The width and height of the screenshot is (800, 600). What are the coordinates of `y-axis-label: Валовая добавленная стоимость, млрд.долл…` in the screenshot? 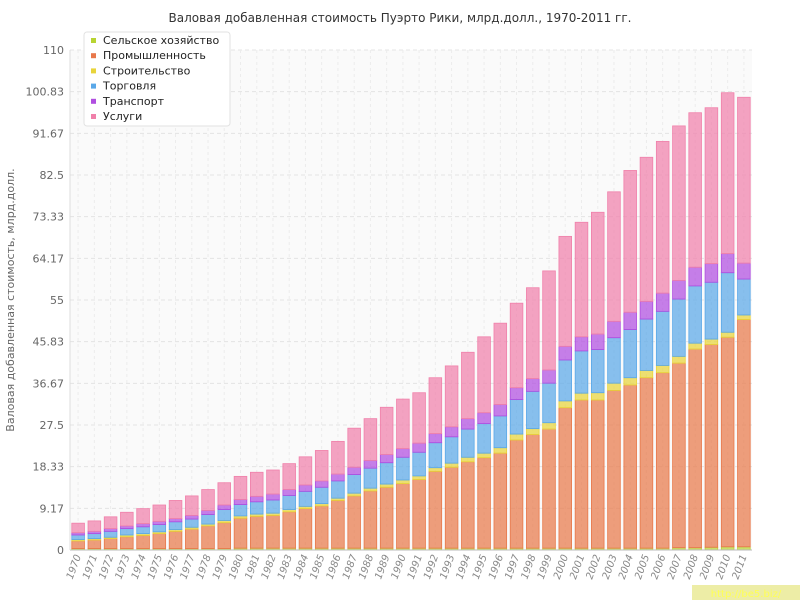 It's located at (10, 299).